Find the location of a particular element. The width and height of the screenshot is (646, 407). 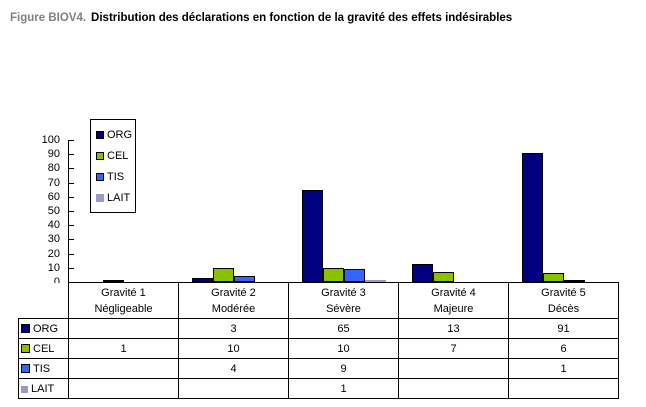

series-name: ORG is located at coordinates (46, 328).